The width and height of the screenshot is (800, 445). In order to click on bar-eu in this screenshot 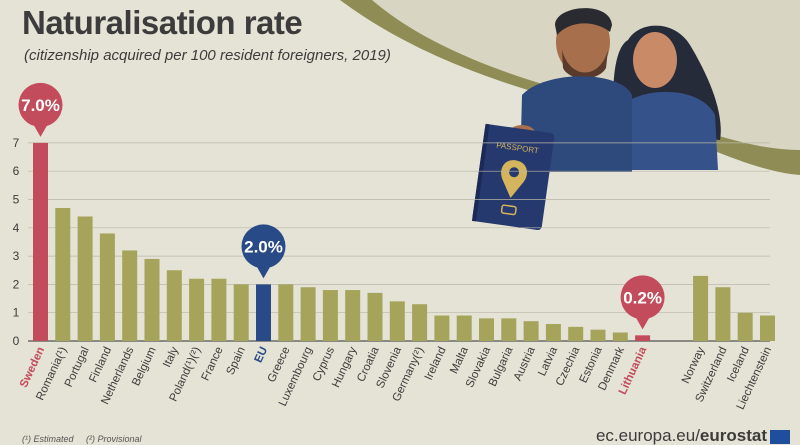, I will do `click(263, 312)`.